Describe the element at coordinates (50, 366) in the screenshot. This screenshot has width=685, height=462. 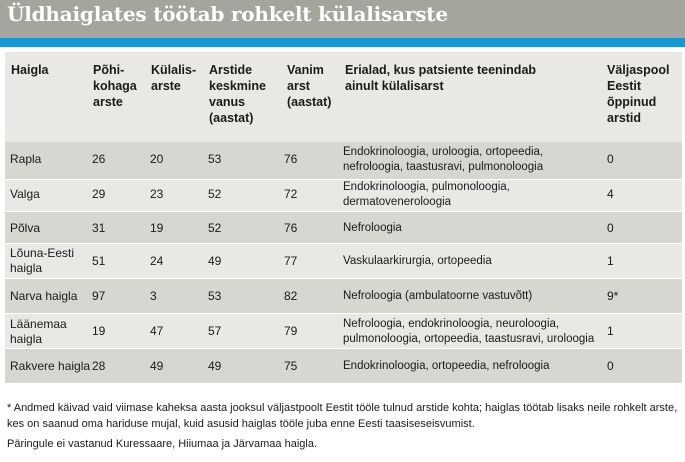
I see `cell-hospital: Rakvere haigla` at that location.